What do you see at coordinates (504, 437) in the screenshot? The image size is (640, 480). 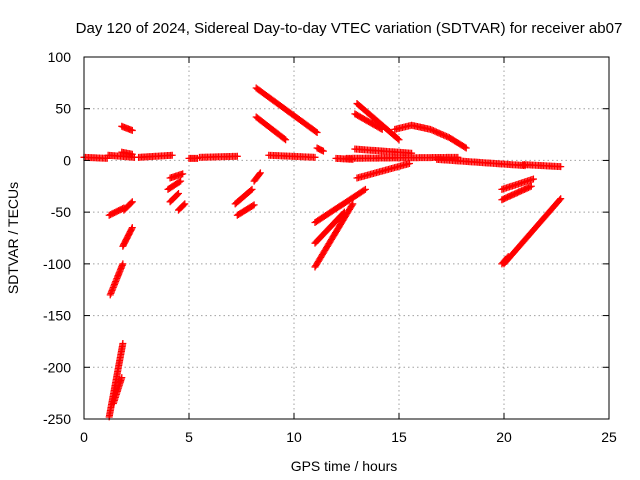 I see `x-tick-label: 20` at bounding box center [504, 437].